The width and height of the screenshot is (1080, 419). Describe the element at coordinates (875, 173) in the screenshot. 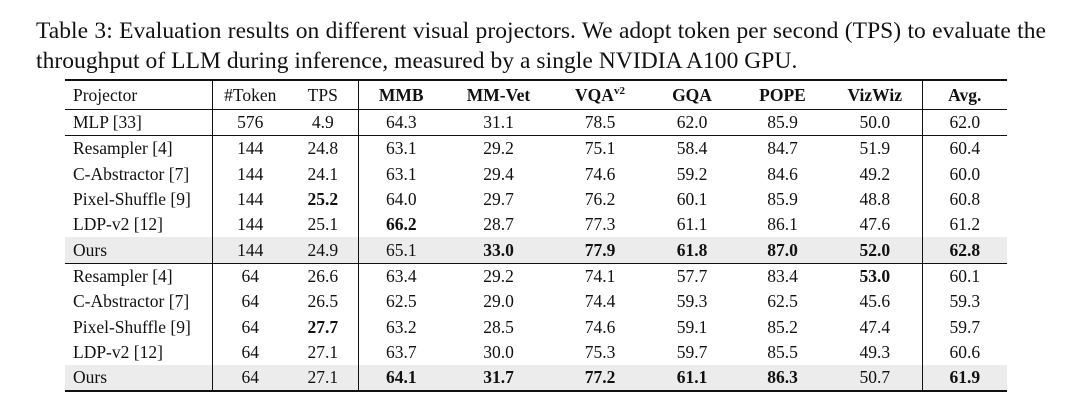

I see `cell-vizwiz: 49.2` at that location.